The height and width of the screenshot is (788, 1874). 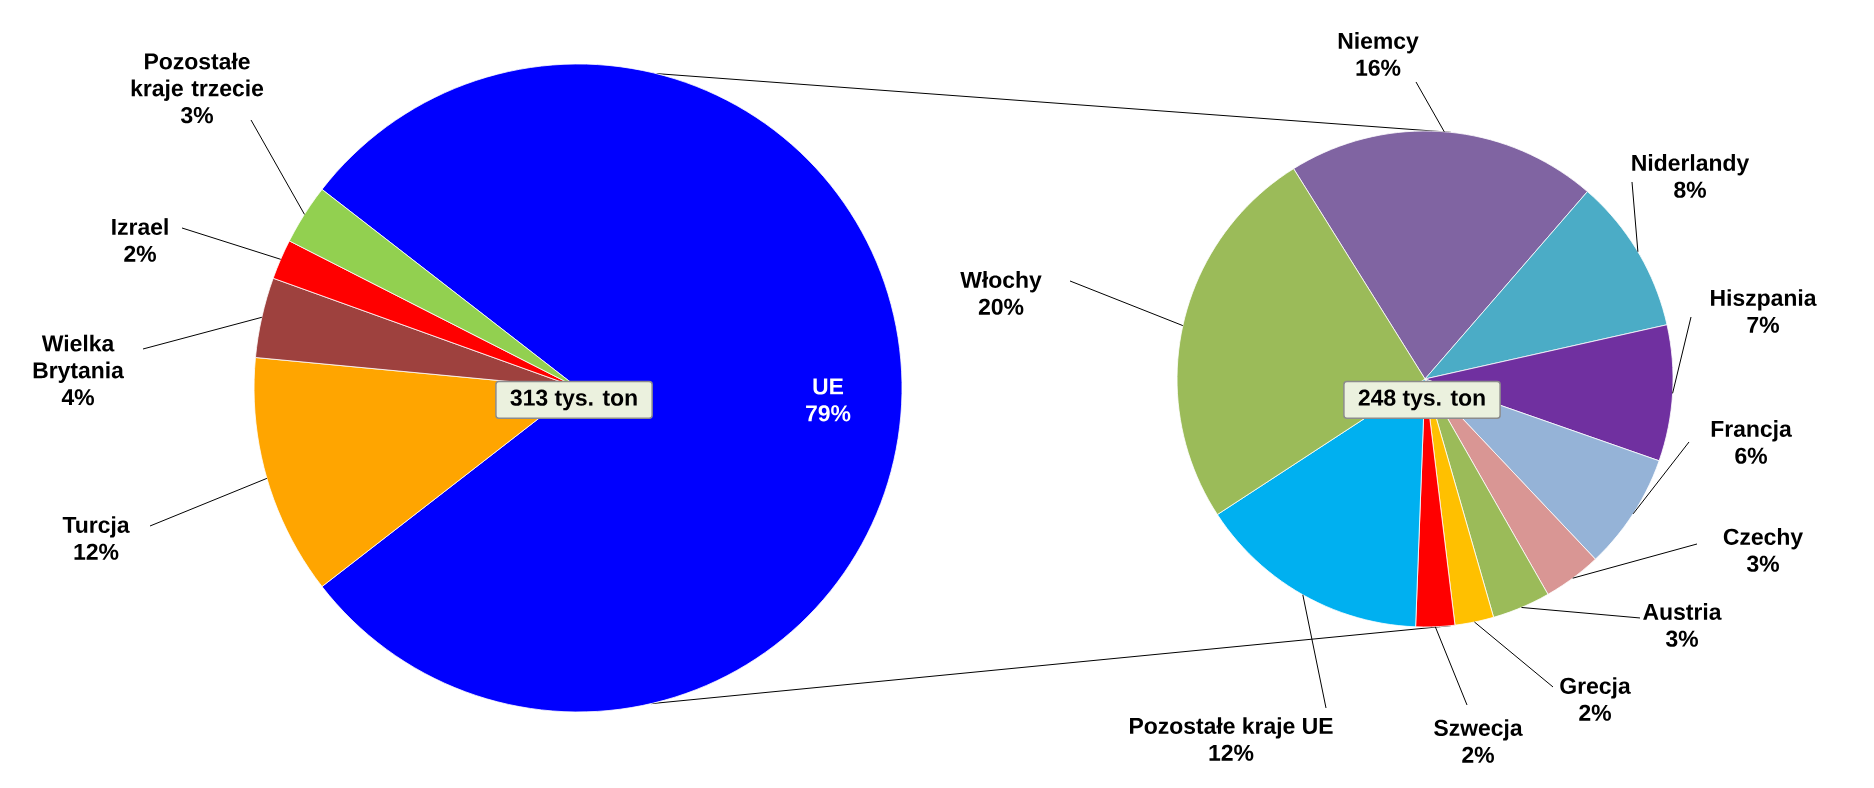 What do you see at coordinates (1690, 189) in the screenshot?
I see `data-label: 8%` at bounding box center [1690, 189].